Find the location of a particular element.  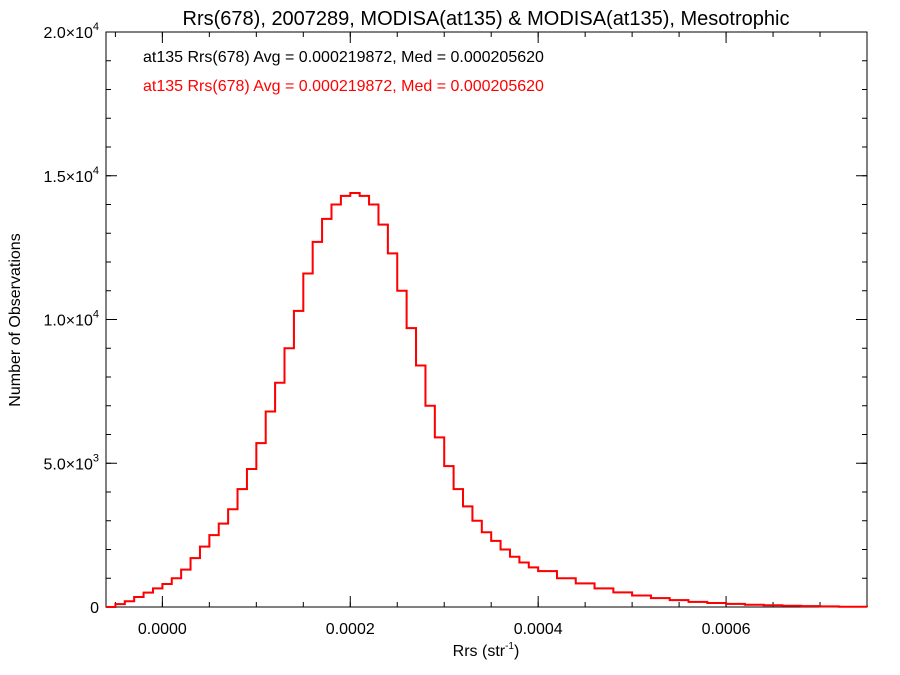

y-tick-label: 1.0×10⁴ is located at coordinates (71, 319).